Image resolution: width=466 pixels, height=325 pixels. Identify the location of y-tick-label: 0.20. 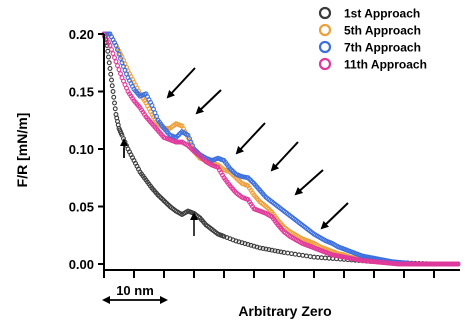
(81, 34).